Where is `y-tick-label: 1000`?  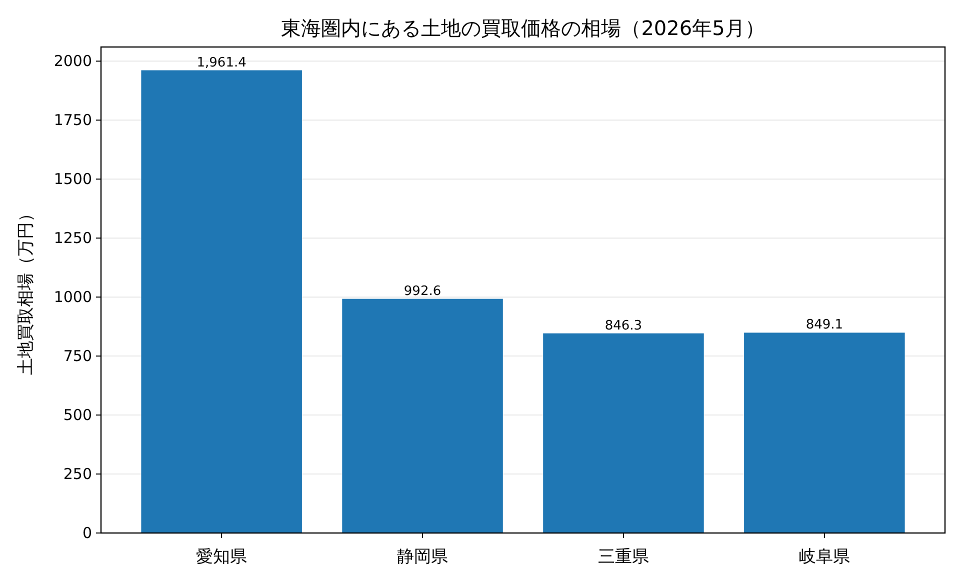 y-tick-label: 1000 is located at coordinates (73, 297).